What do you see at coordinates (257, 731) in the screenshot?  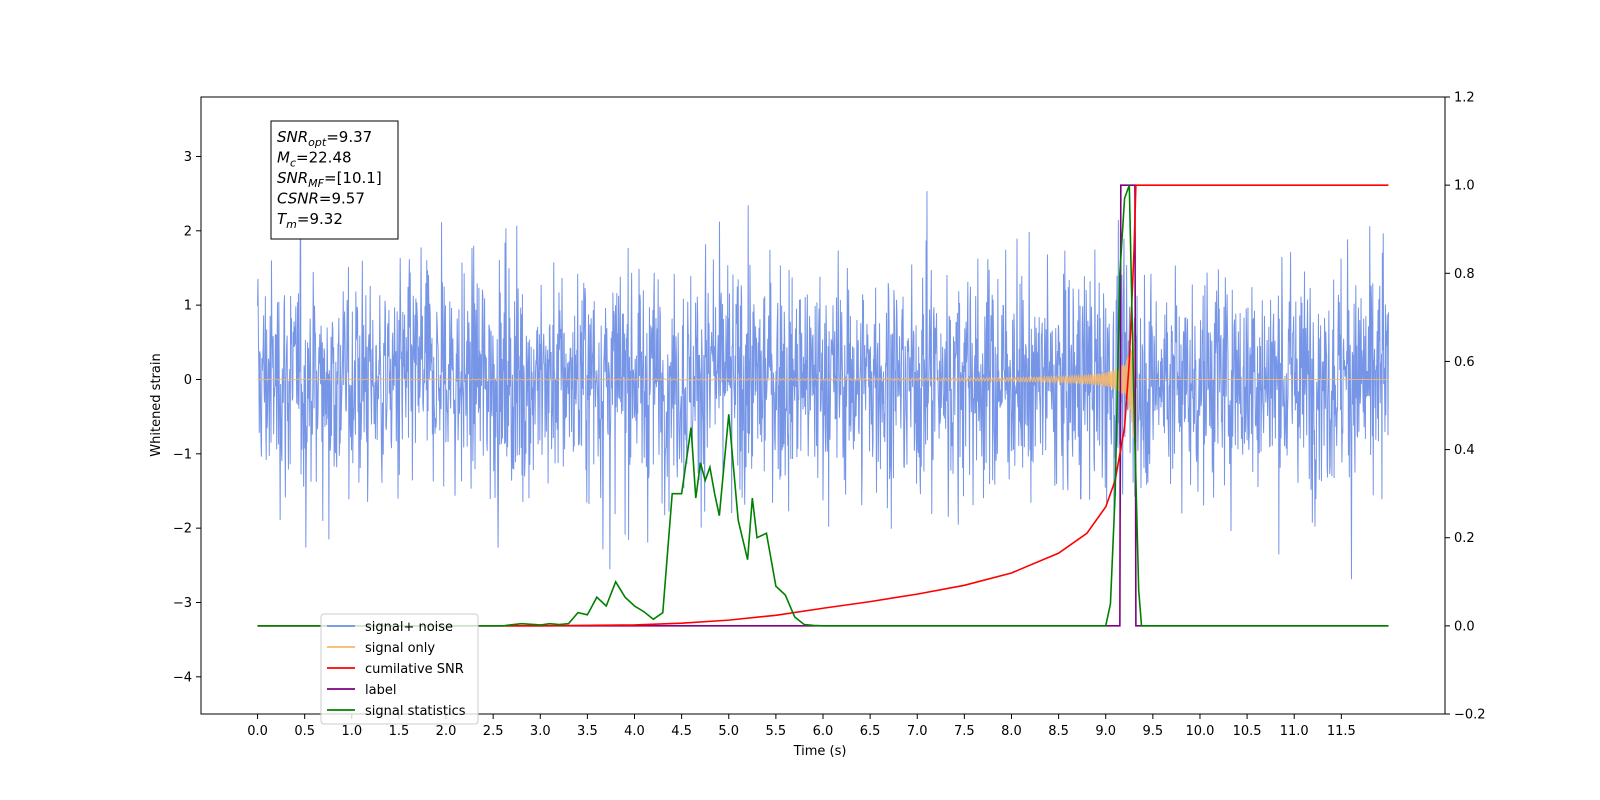 I see `x-tick-label: 0.0` at bounding box center [257, 731].